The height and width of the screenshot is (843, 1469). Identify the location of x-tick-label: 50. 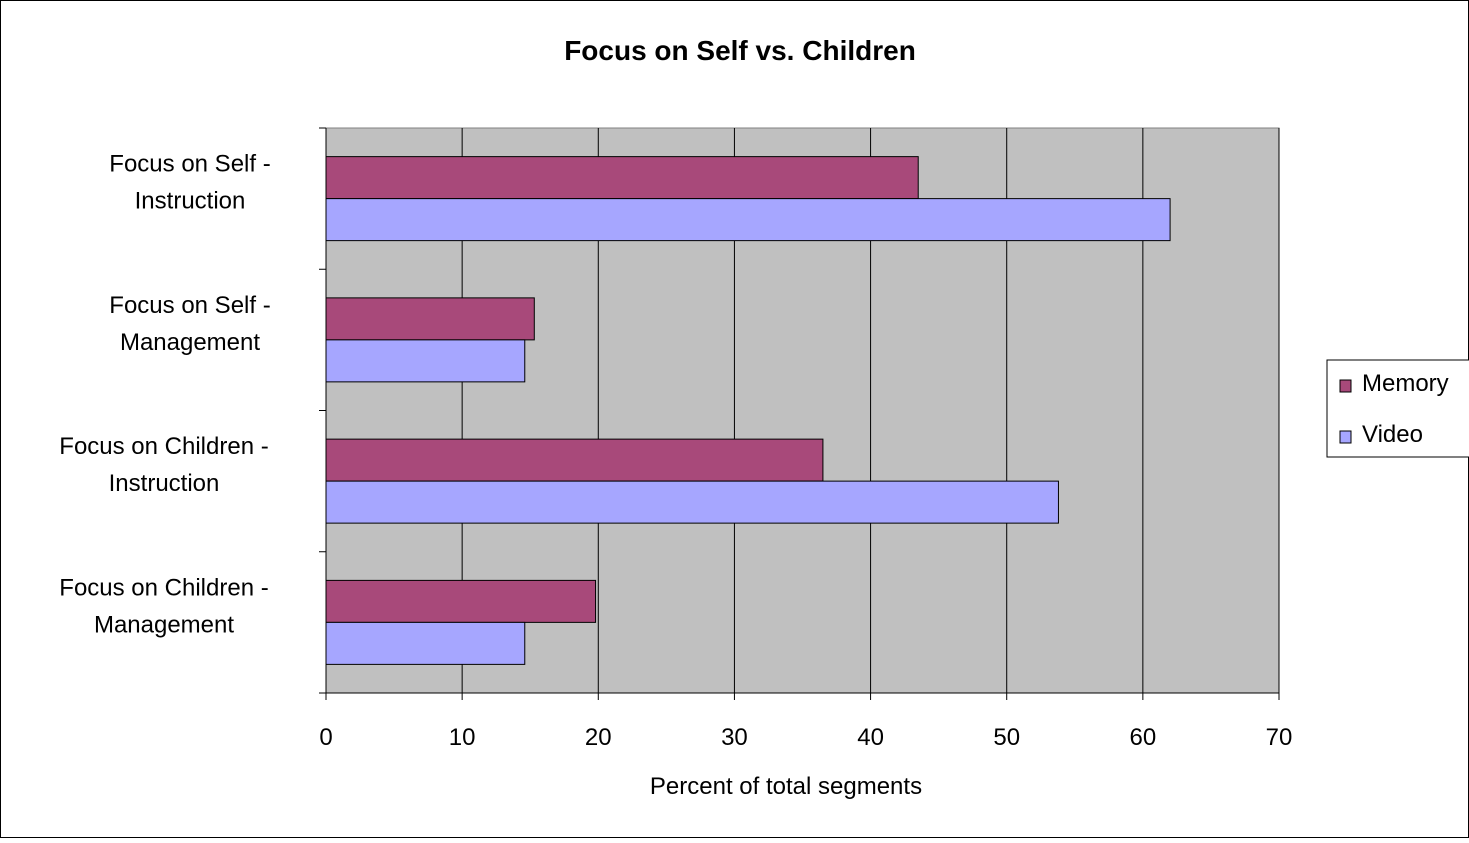
(1006, 737).